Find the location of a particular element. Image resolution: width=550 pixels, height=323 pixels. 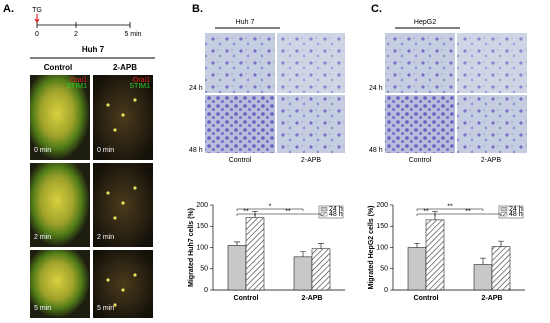

stimulus-label: TG is located at coordinates (37, 10).